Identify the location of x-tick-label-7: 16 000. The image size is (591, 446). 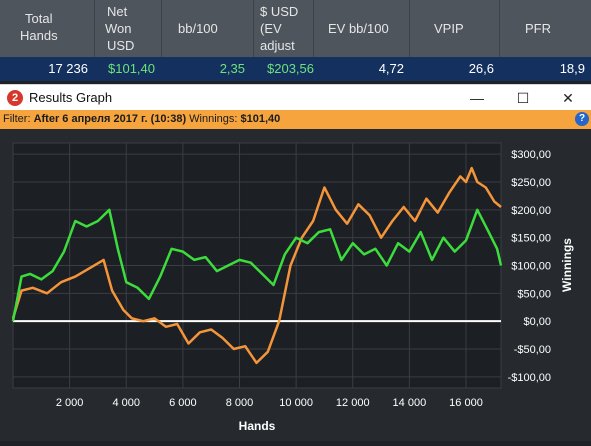
(466, 403).